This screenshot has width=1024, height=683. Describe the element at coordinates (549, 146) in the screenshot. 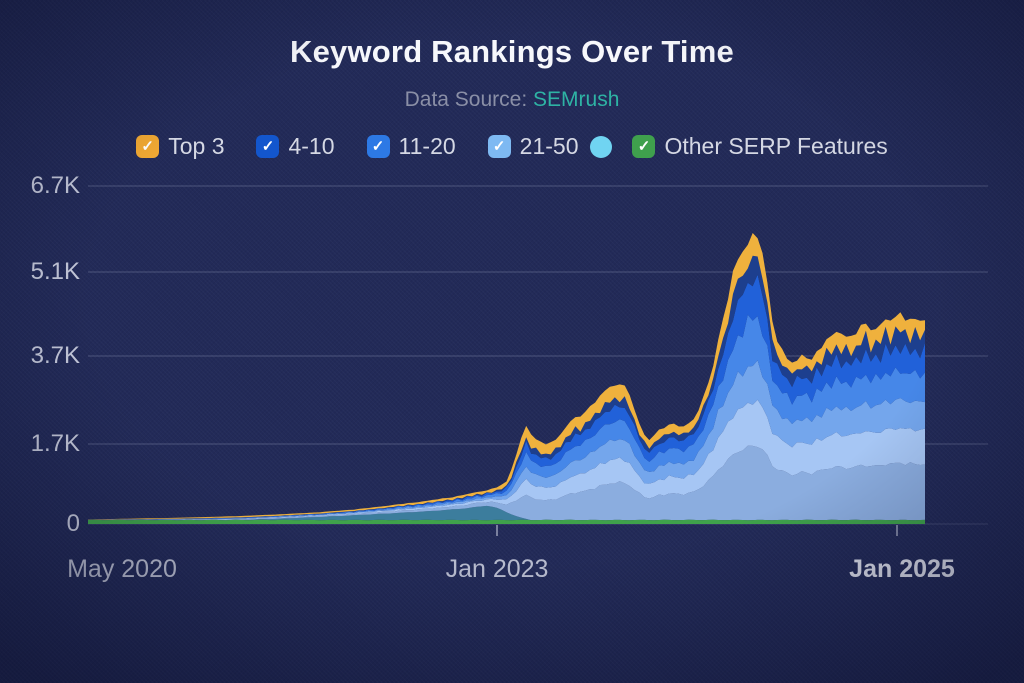

I see `legend-label: 21-50` at that location.